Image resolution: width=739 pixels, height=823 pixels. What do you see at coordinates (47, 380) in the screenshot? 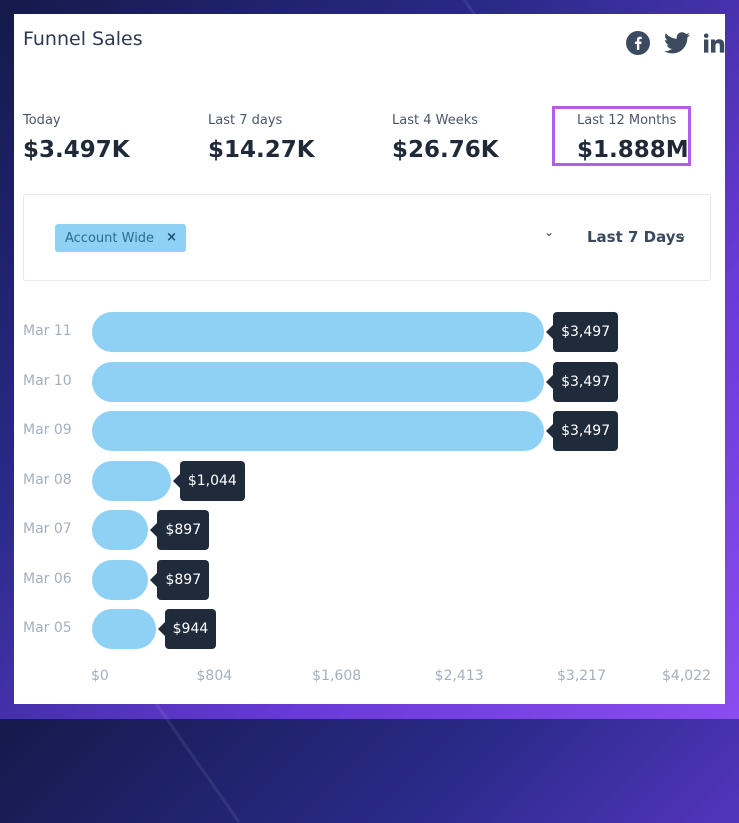
I see `row-label: Mar 10` at bounding box center [47, 380].